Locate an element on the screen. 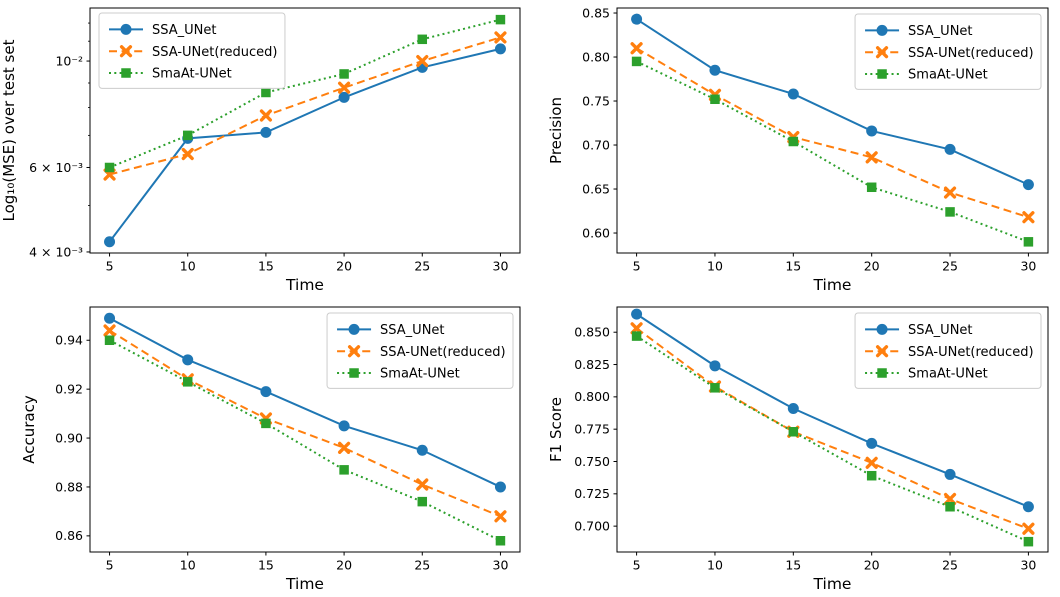  y-tick-label: 0.90 is located at coordinates (69, 437).